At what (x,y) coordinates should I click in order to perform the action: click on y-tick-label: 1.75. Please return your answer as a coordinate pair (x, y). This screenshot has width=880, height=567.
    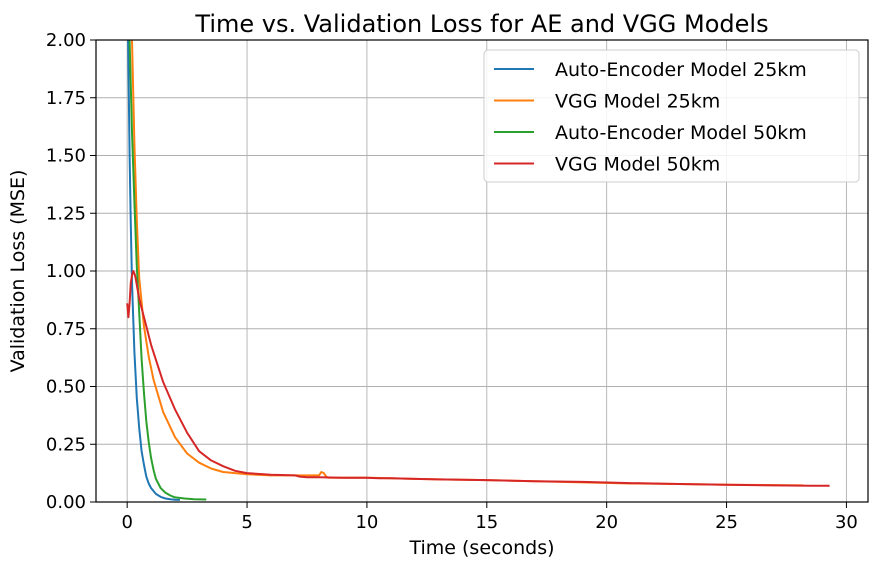
    Looking at the image, I should click on (66, 98).